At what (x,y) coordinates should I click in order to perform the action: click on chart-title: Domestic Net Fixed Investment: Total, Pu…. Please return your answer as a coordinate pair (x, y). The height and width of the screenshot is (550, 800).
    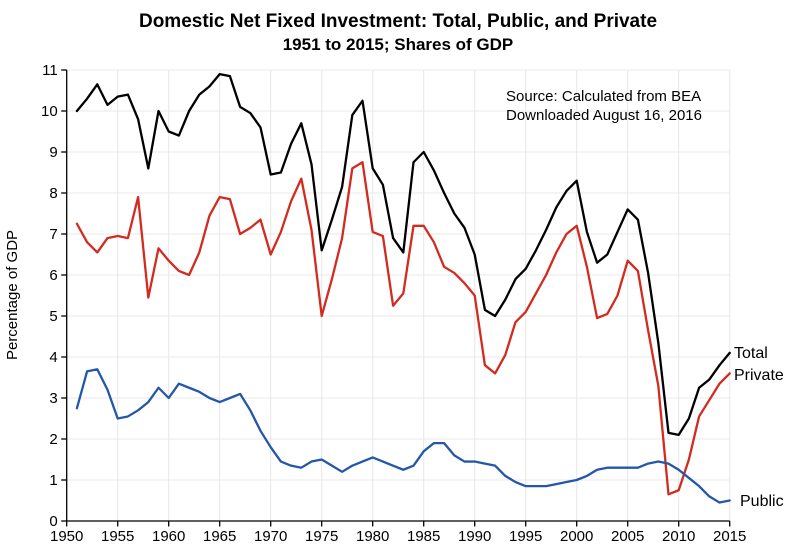
    Looking at the image, I should click on (398, 21).